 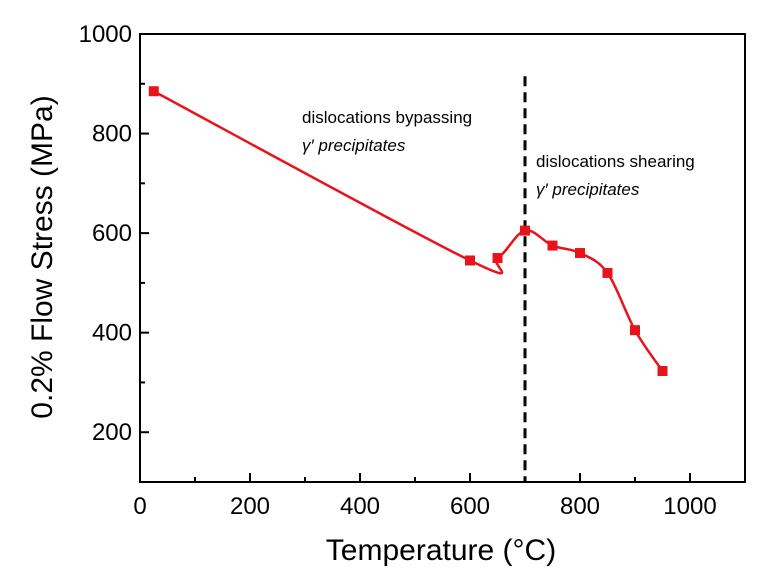 What do you see at coordinates (360, 506) in the screenshot?
I see `x-tick-label: 400` at bounding box center [360, 506].